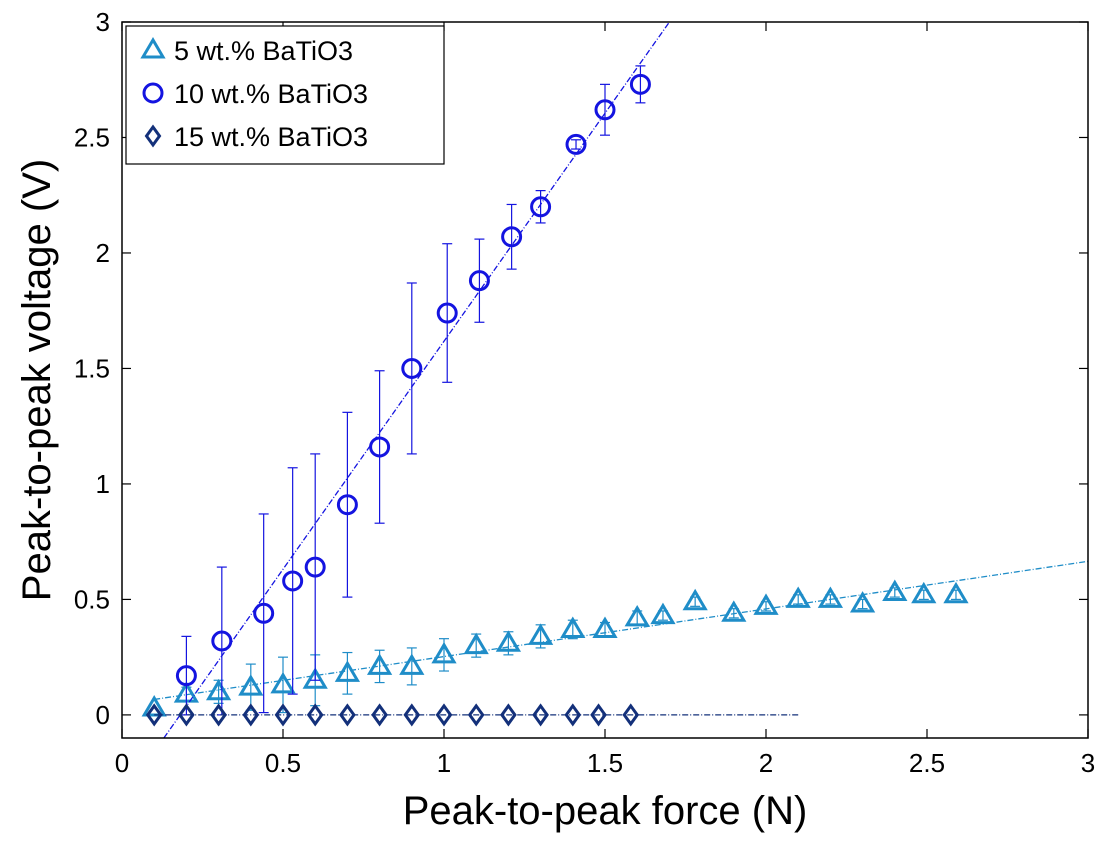 Image resolution: width=1103 pixels, height=844 pixels. What do you see at coordinates (927, 763) in the screenshot?
I see `x-tick-label: 2.5` at bounding box center [927, 763].